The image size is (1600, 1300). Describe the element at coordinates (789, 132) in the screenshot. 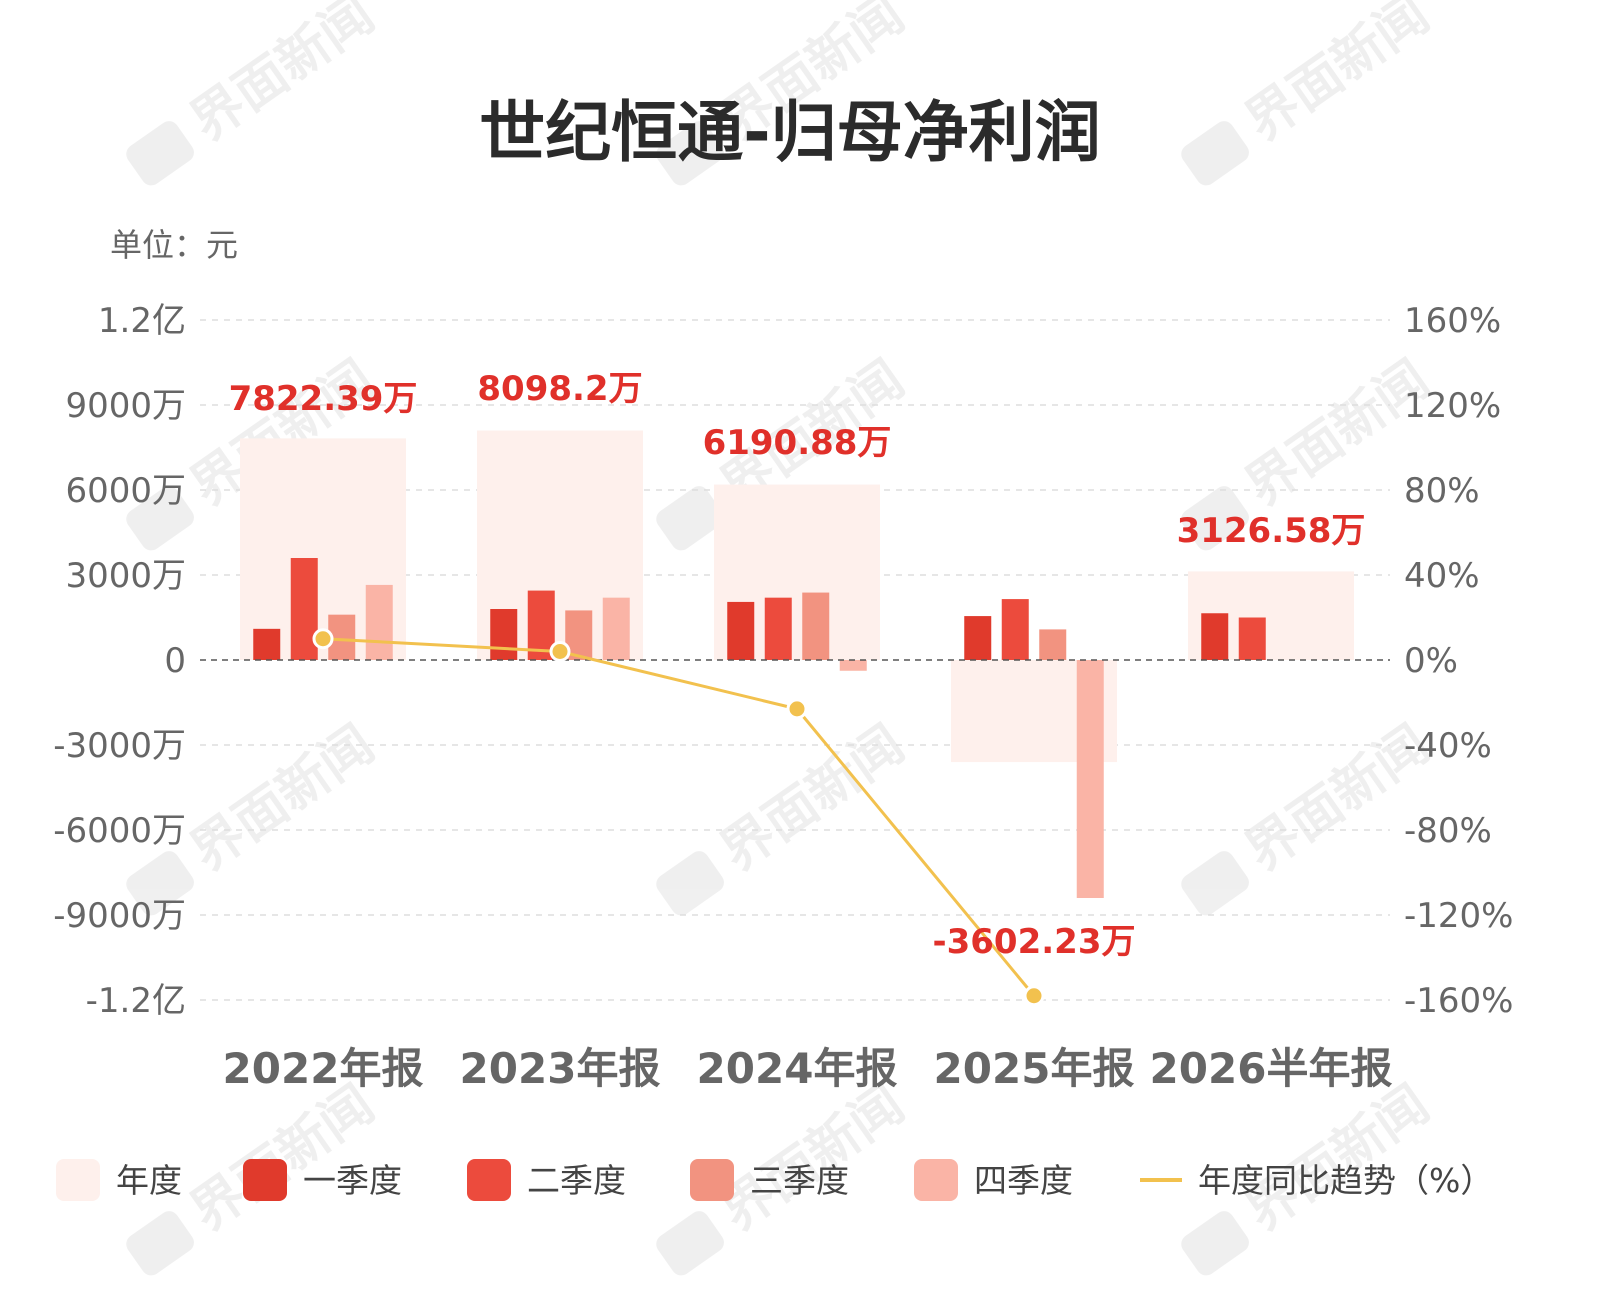

I see `chart-title: 世纪恒通-归母净利润` at that location.